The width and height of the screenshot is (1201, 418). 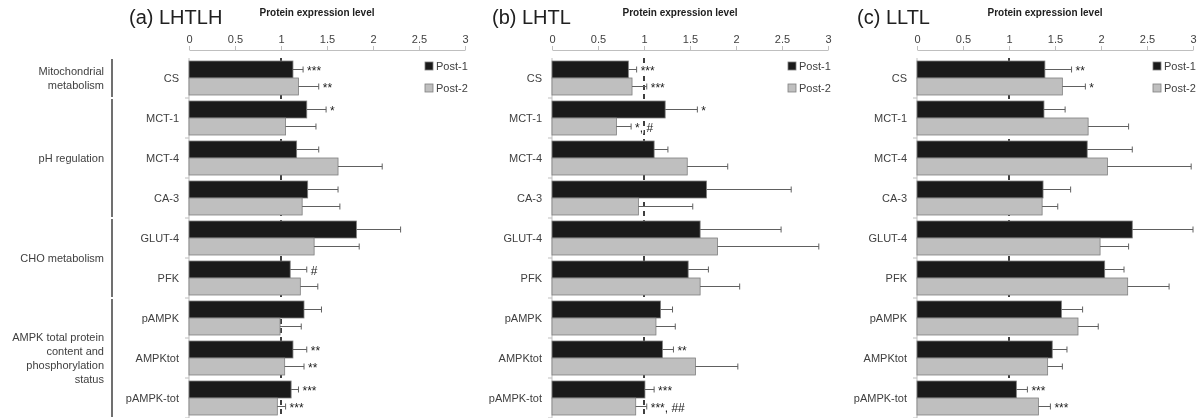 What do you see at coordinates (314, 270) in the screenshot?
I see `annotation: #` at bounding box center [314, 270].